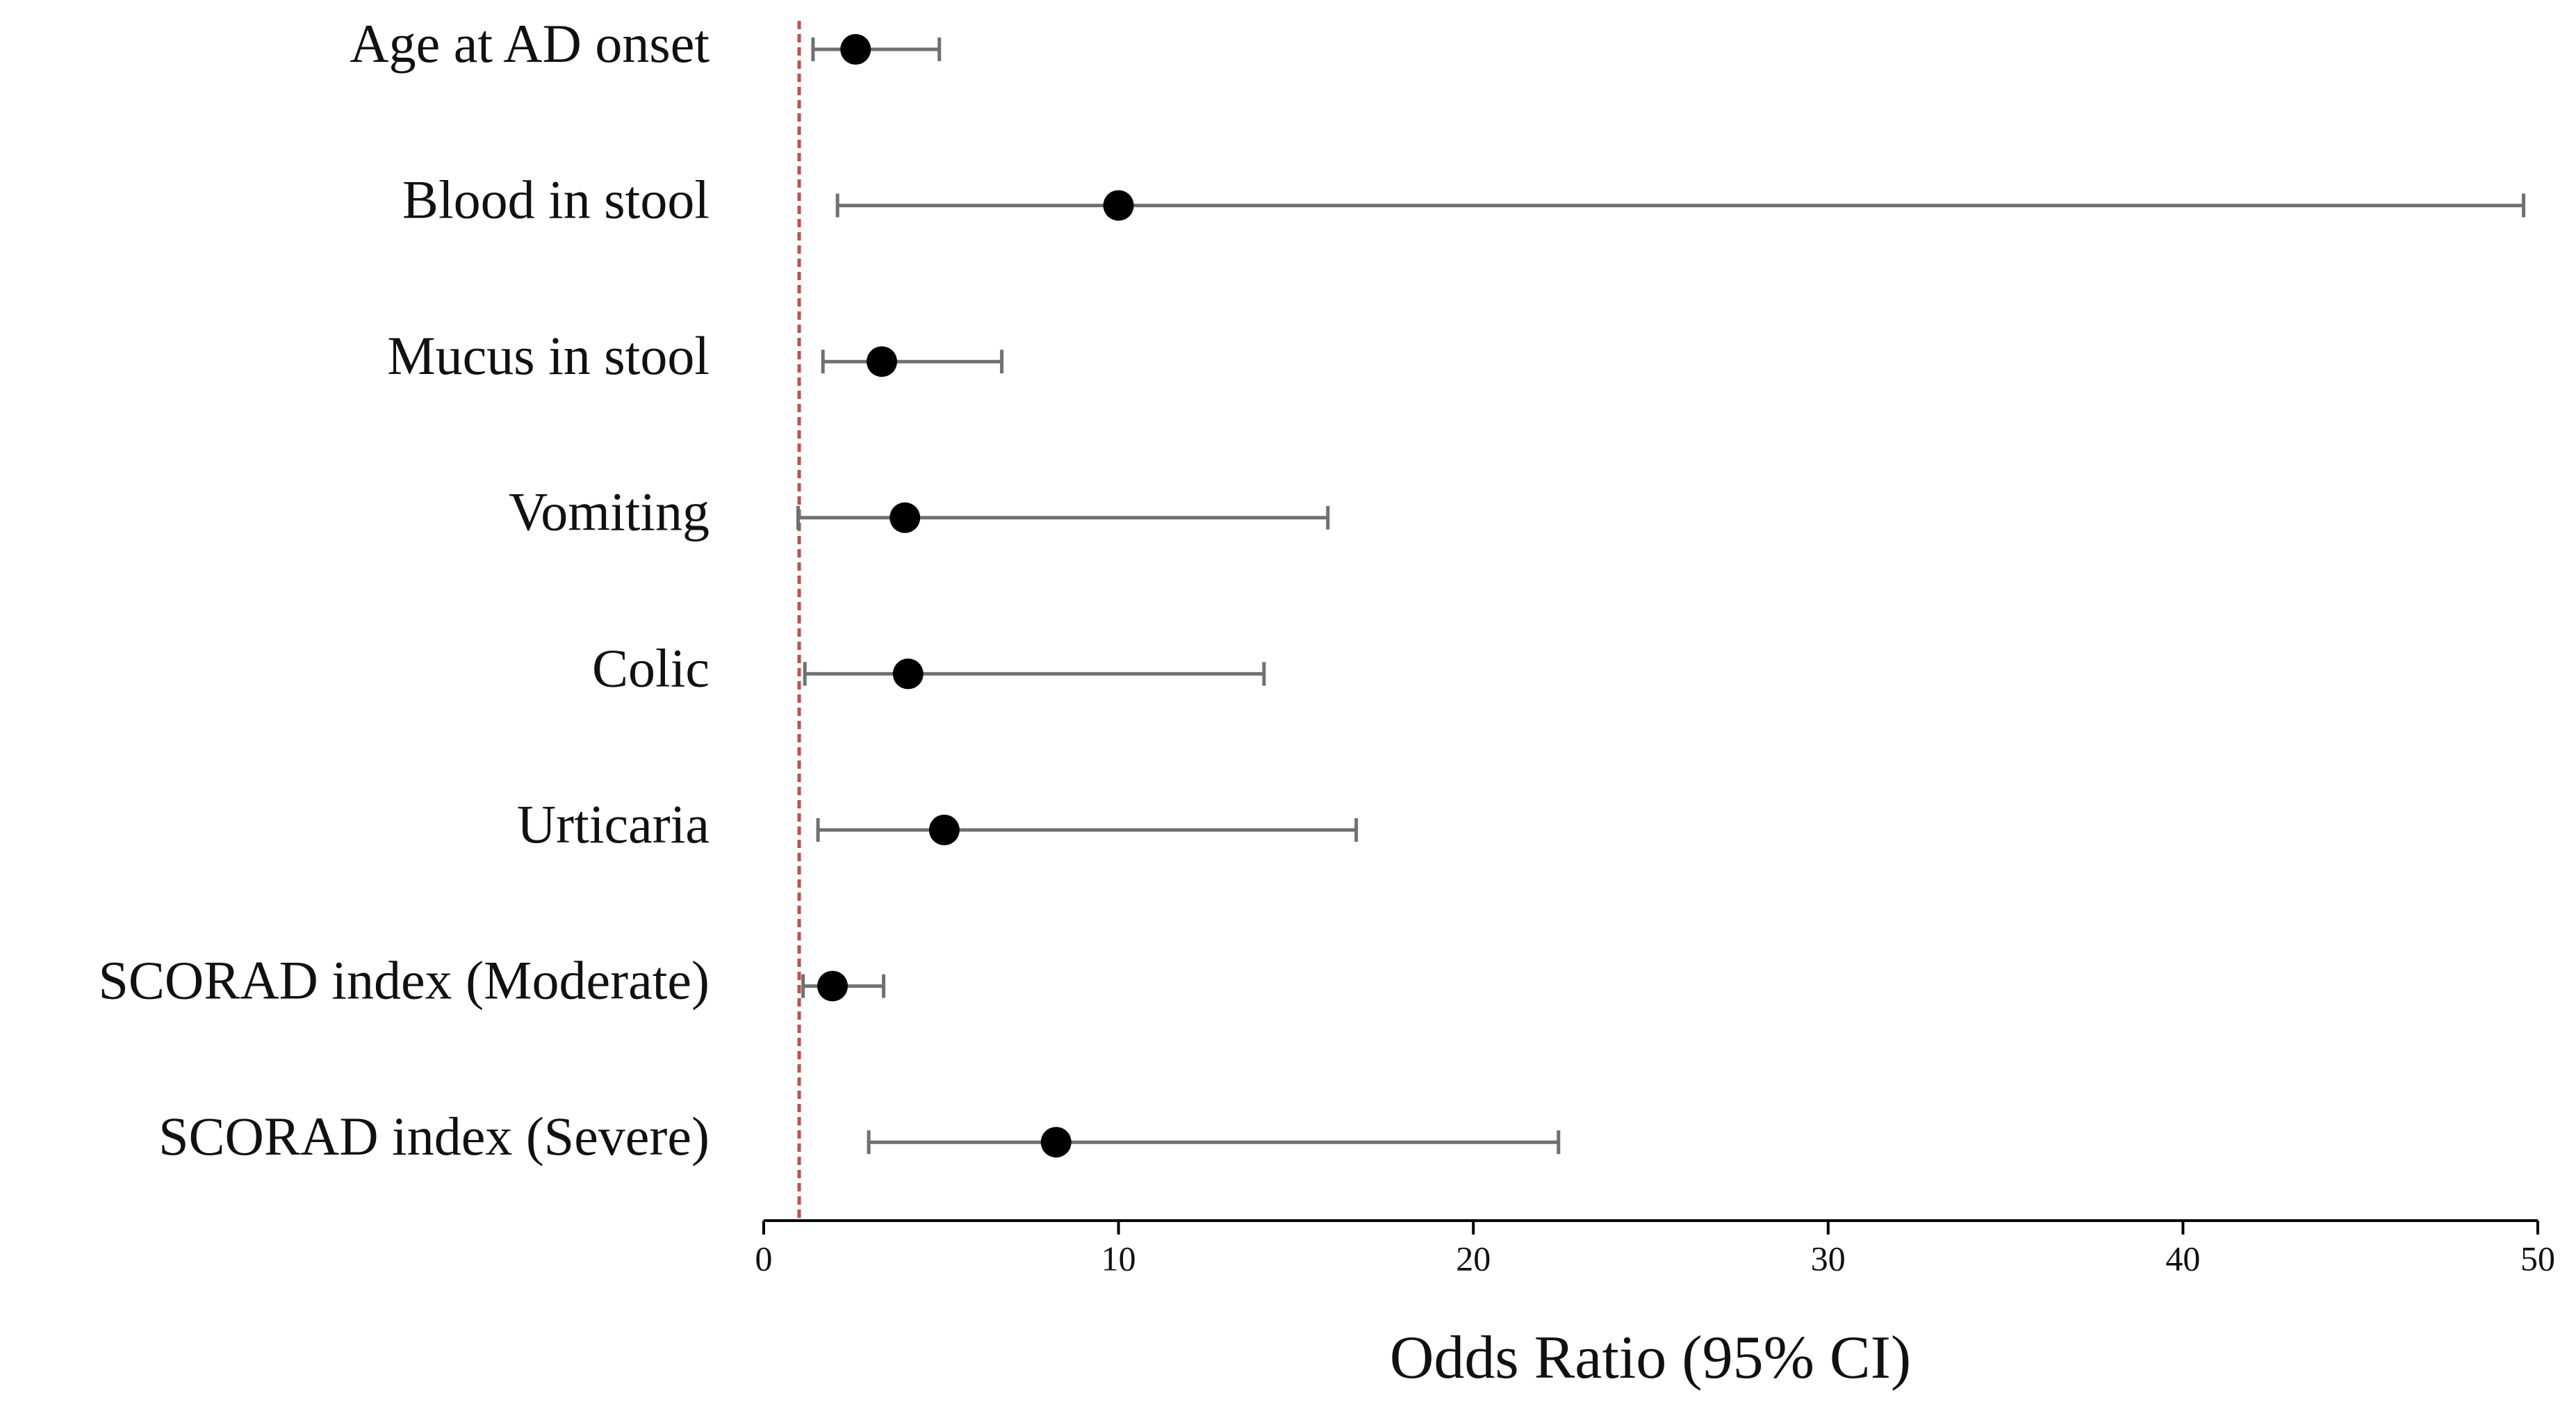  I want to click on x-axis-title: Odds Ratio (95% CI), so click(1650, 1358).